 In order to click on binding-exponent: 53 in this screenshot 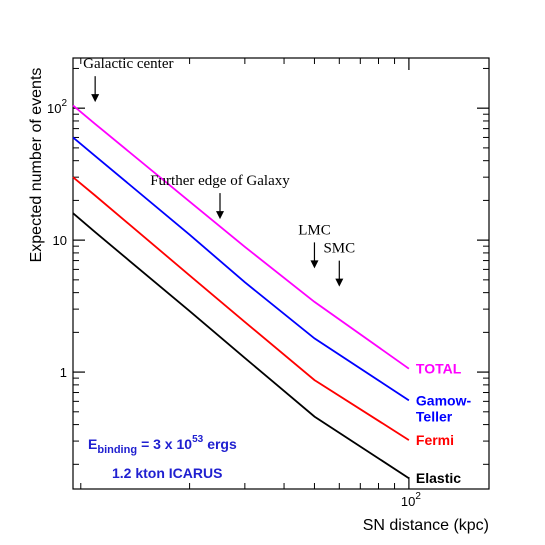, I will do `click(198, 439)`.